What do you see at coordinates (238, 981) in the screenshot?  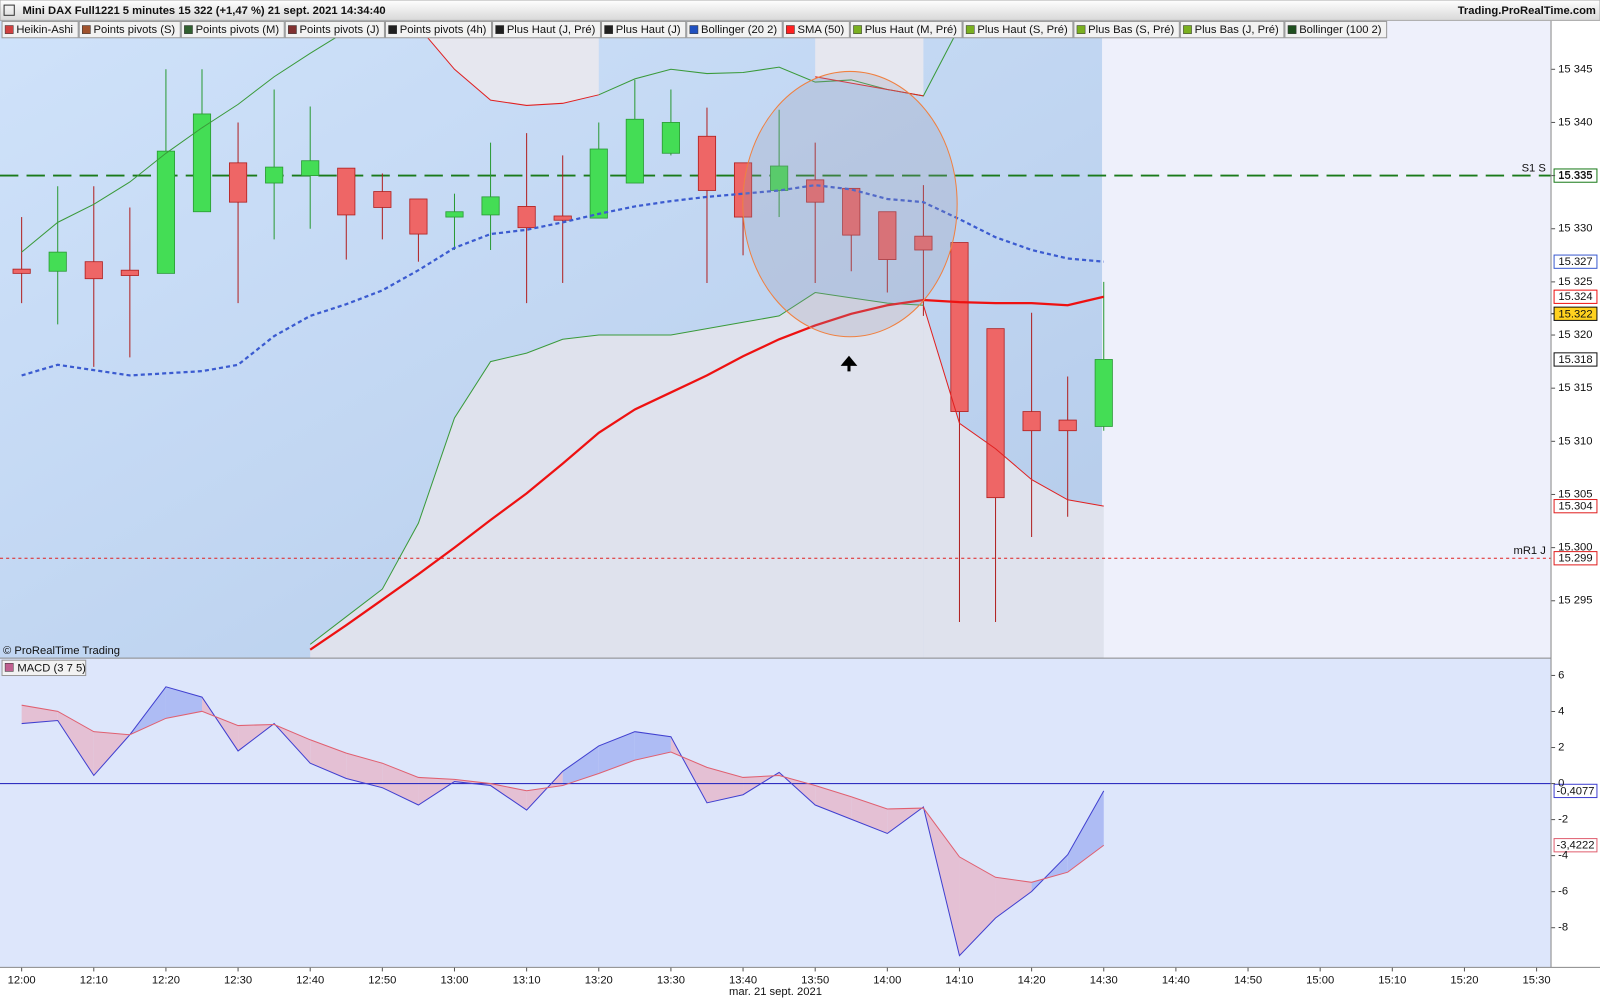 I see `x-tick-label: 12:30` at bounding box center [238, 981].